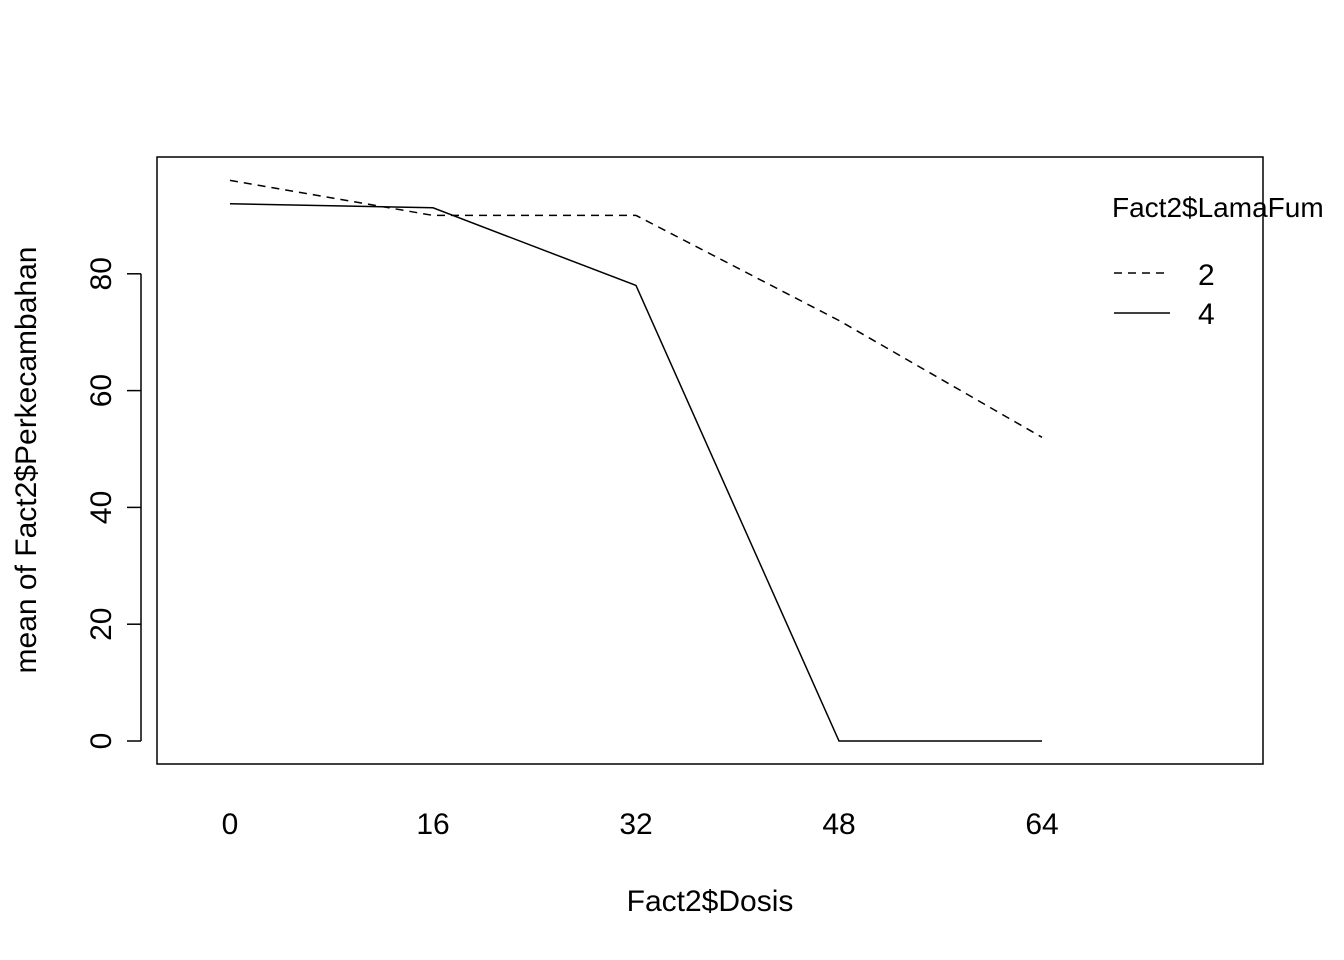 The width and height of the screenshot is (1344, 960). Describe the element at coordinates (432, 824) in the screenshot. I see `x-tick-label: 16` at that location.